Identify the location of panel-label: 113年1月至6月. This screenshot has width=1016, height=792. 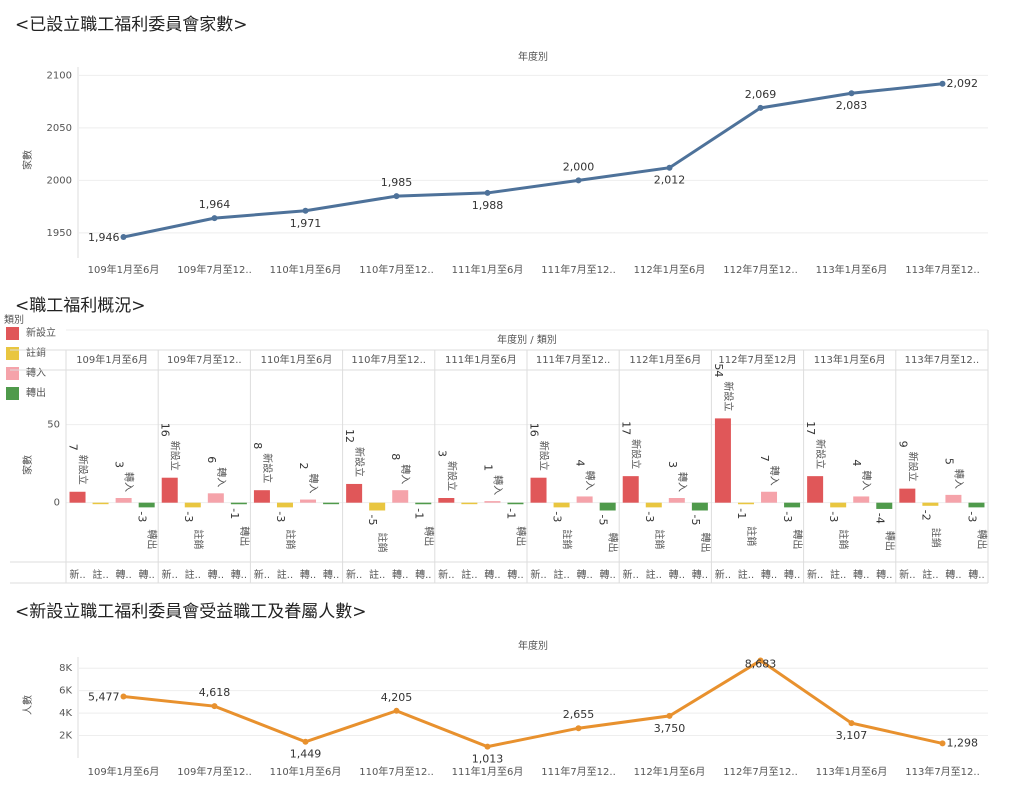
(850, 359).